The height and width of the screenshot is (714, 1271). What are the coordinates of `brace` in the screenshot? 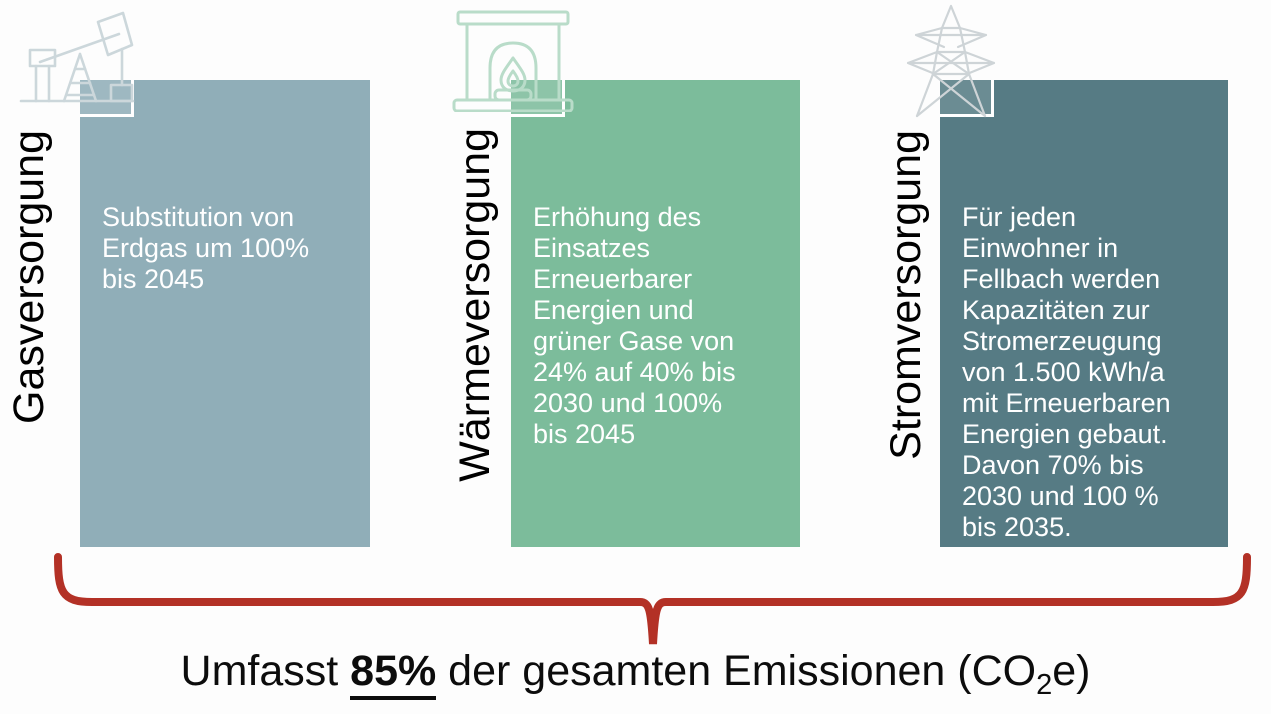 It's located at (652, 599).